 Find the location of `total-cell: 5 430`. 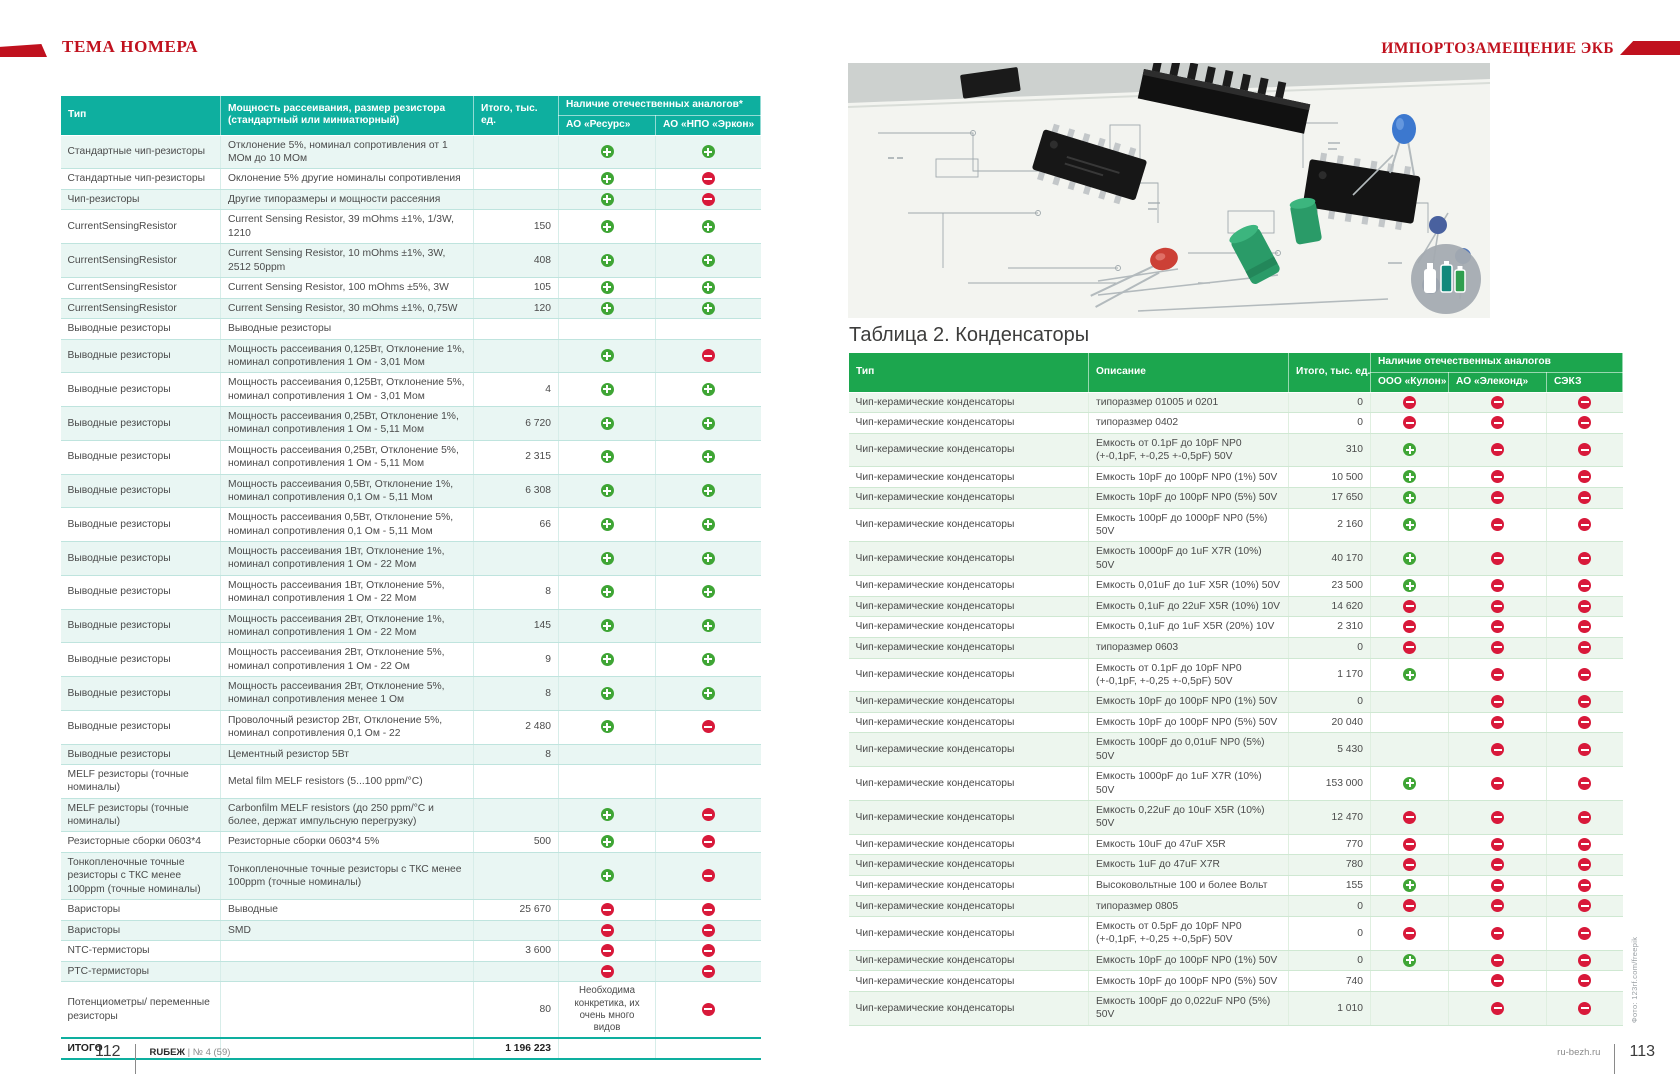

total-cell: 5 430 is located at coordinates (1329, 750).